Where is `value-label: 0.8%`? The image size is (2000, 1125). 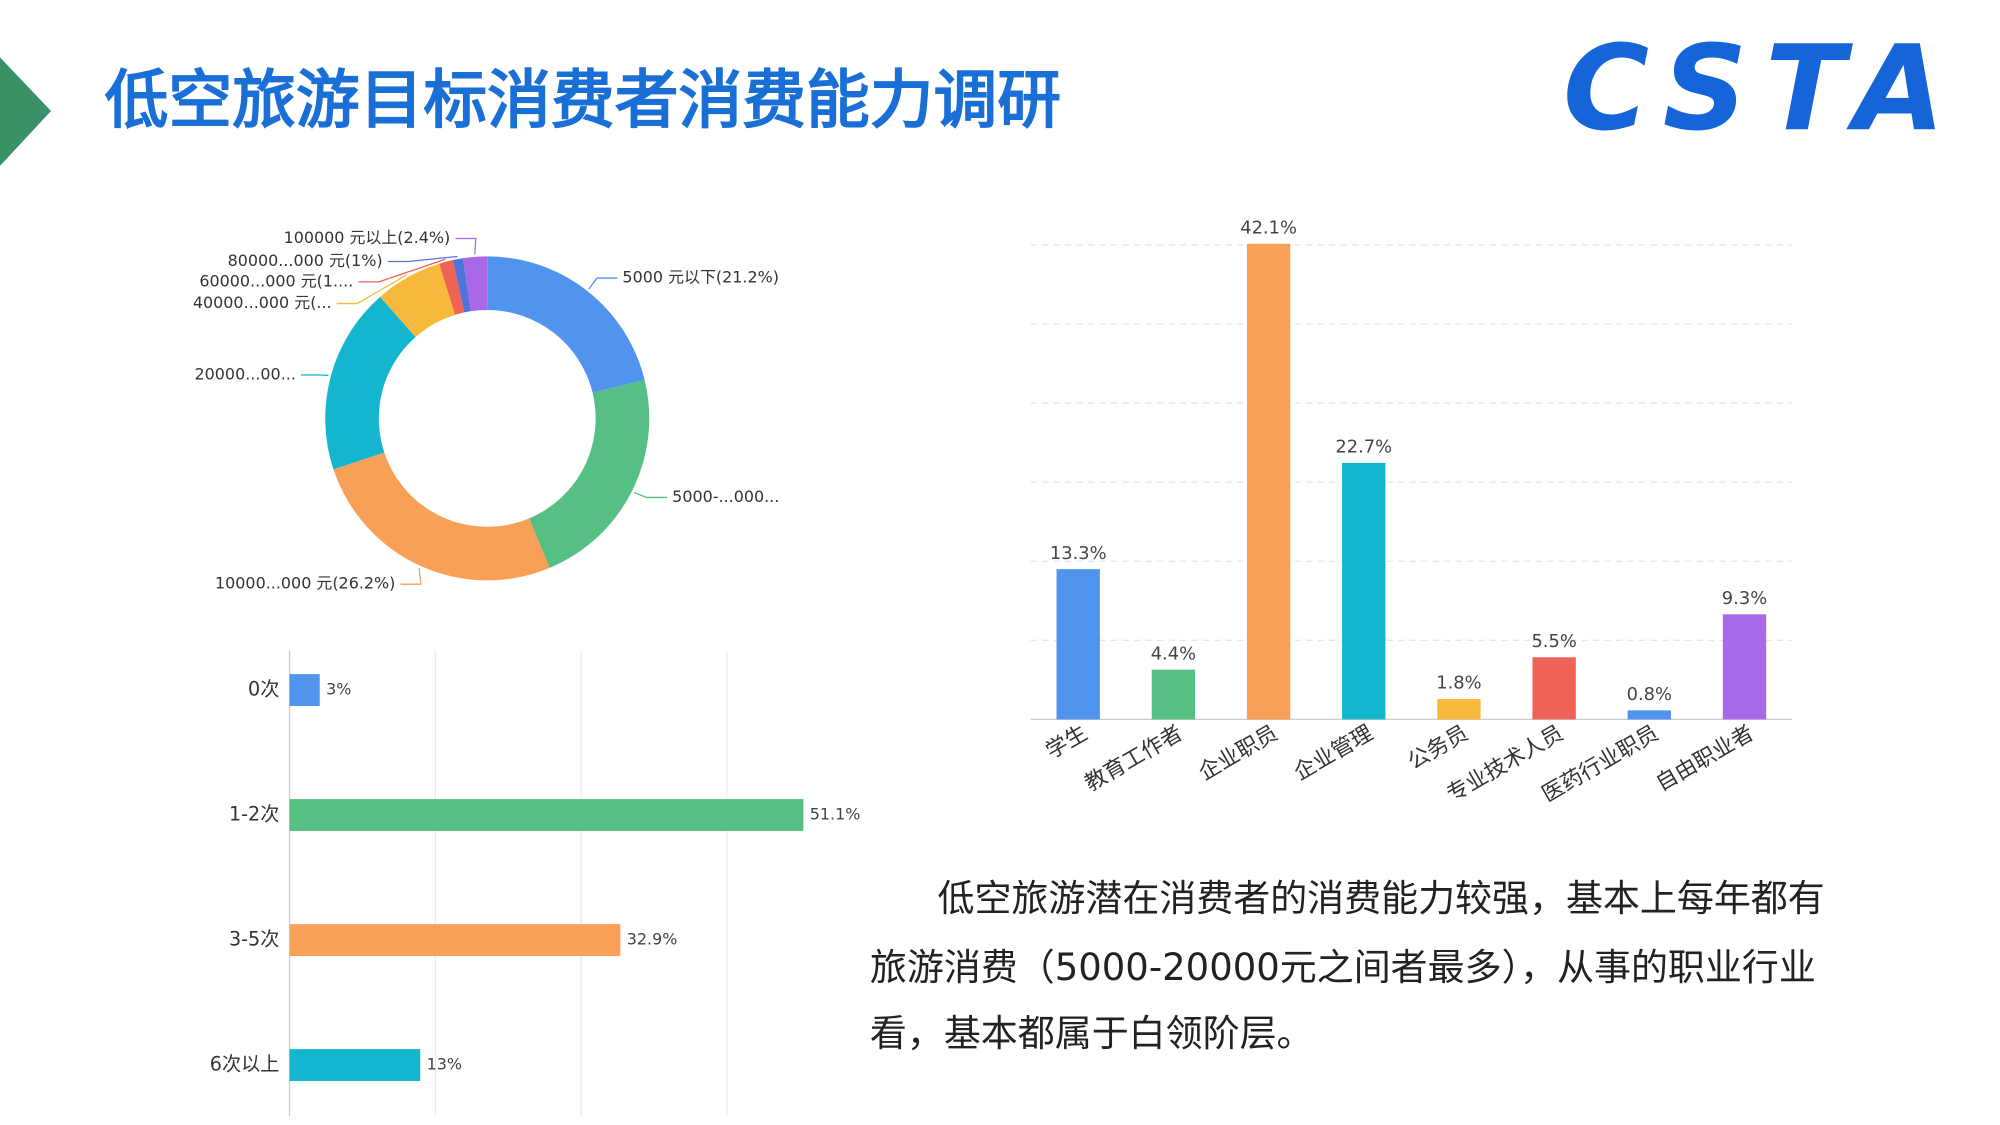 value-label: 0.8% is located at coordinates (1649, 694).